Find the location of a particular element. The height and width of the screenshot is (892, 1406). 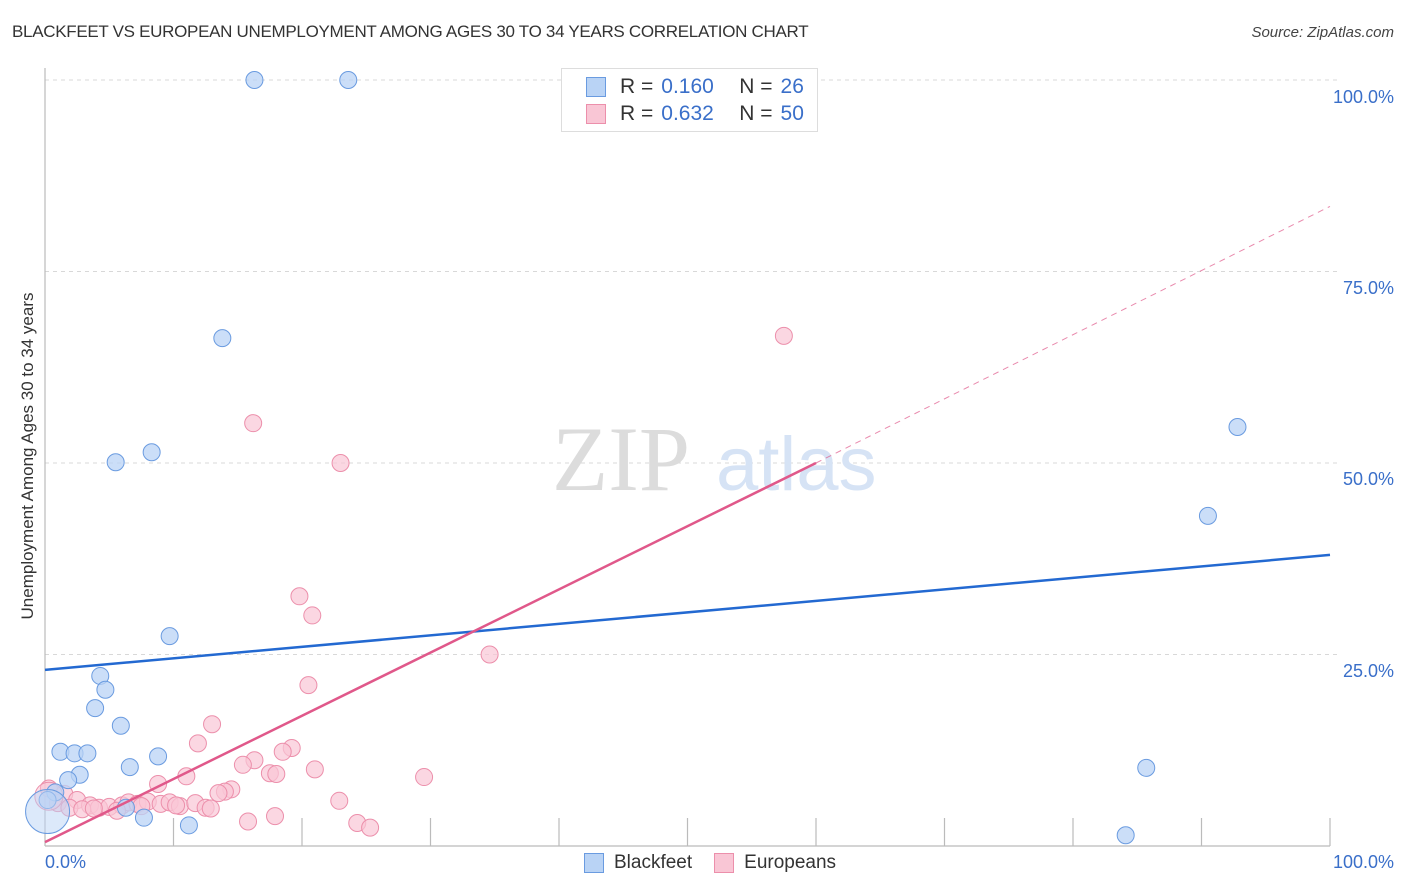

legend-label-europeans: Europeans is located at coordinates (790, 862).